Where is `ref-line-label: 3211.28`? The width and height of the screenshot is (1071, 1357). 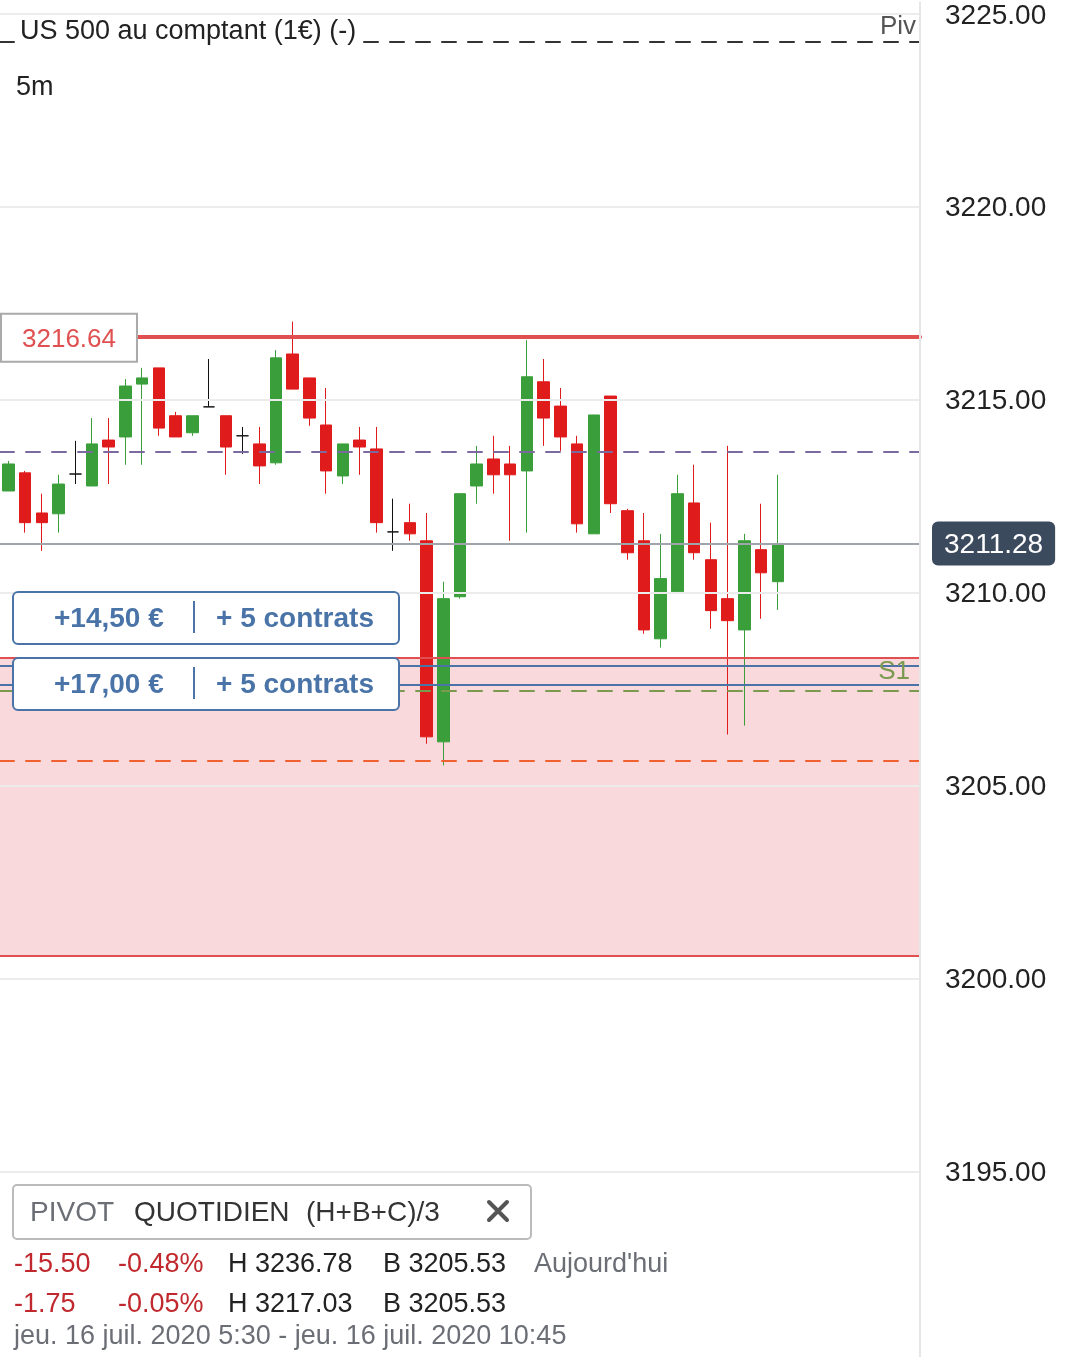 ref-line-label: 3211.28 is located at coordinates (994, 543).